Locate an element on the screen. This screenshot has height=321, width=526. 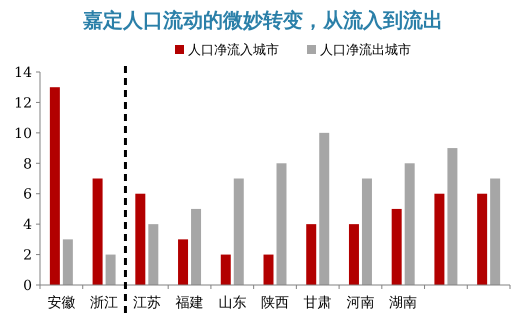
x-tick-label: 甘肃 is located at coordinates (318, 303).